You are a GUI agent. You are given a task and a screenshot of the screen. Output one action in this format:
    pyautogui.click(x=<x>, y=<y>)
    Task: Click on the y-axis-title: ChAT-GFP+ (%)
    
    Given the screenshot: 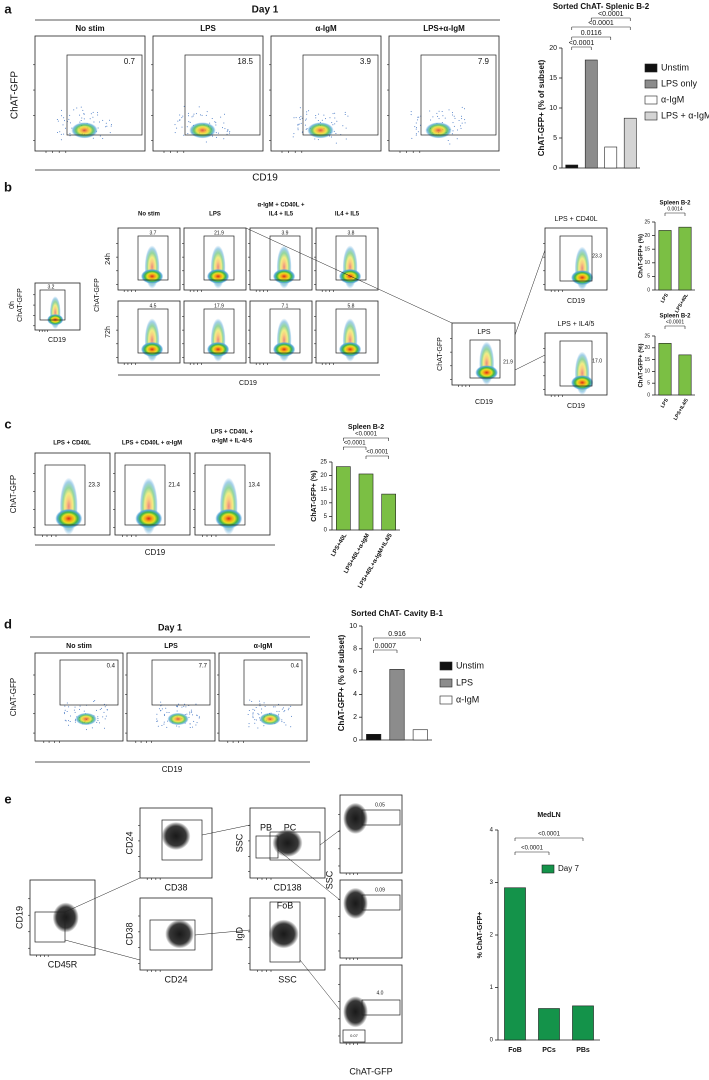 What is the action you would take?
    pyautogui.click(x=642, y=365)
    